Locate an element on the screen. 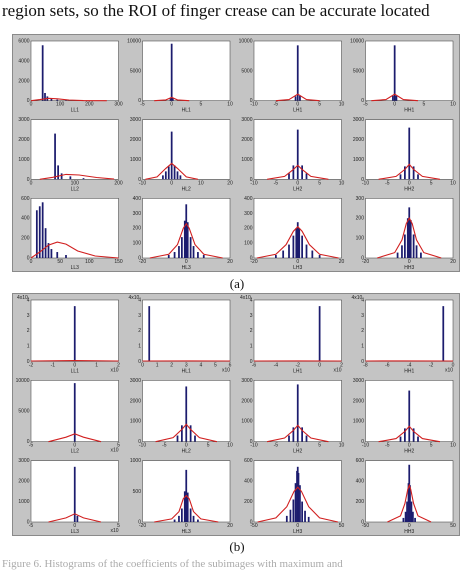 This screenshot has height=571, width=474. x-tick-label: -4 is located at coordinates (276, 365).